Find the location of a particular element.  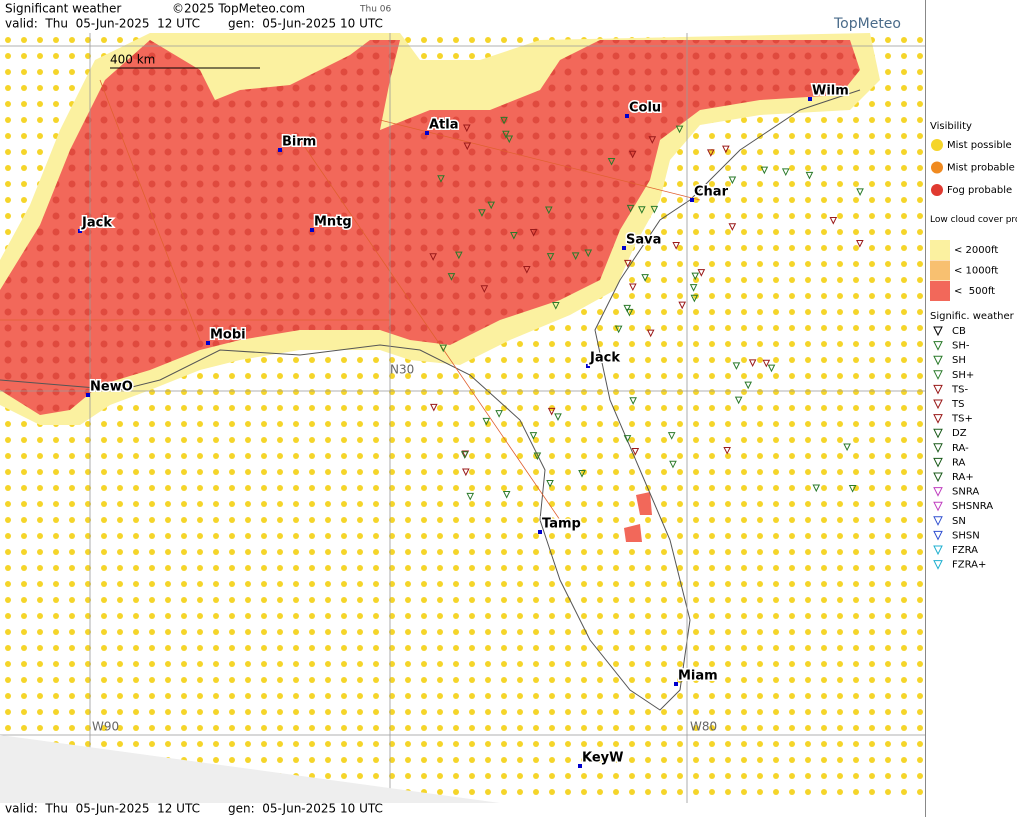

legend-item: SN is located at coordinates (959, 521).